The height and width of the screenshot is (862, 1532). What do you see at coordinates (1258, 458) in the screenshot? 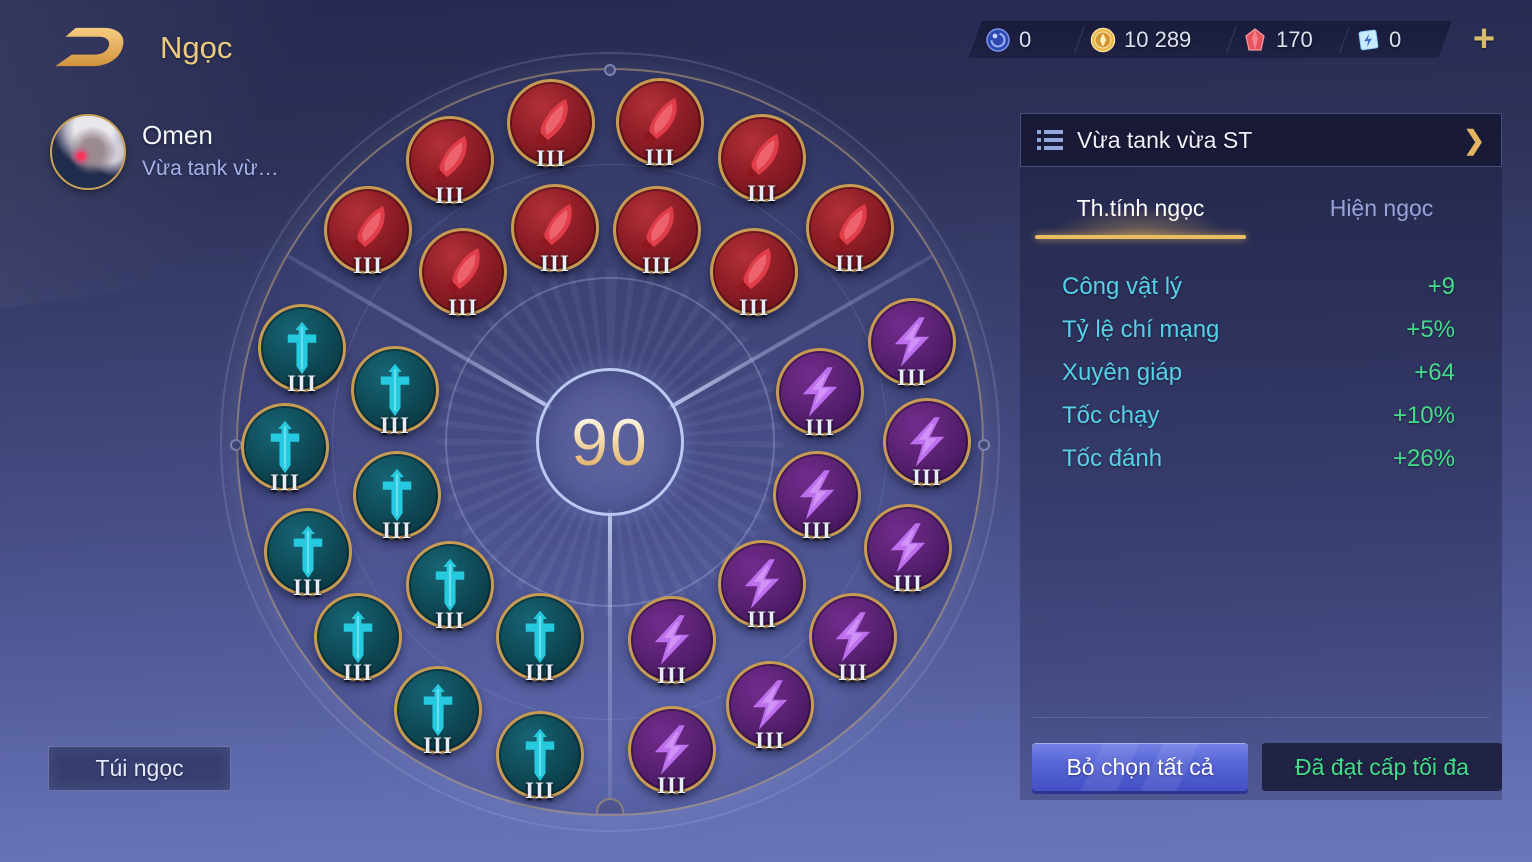
I see `stat-row: Tốc đánh +26%` at bounding box center [1258, 458].